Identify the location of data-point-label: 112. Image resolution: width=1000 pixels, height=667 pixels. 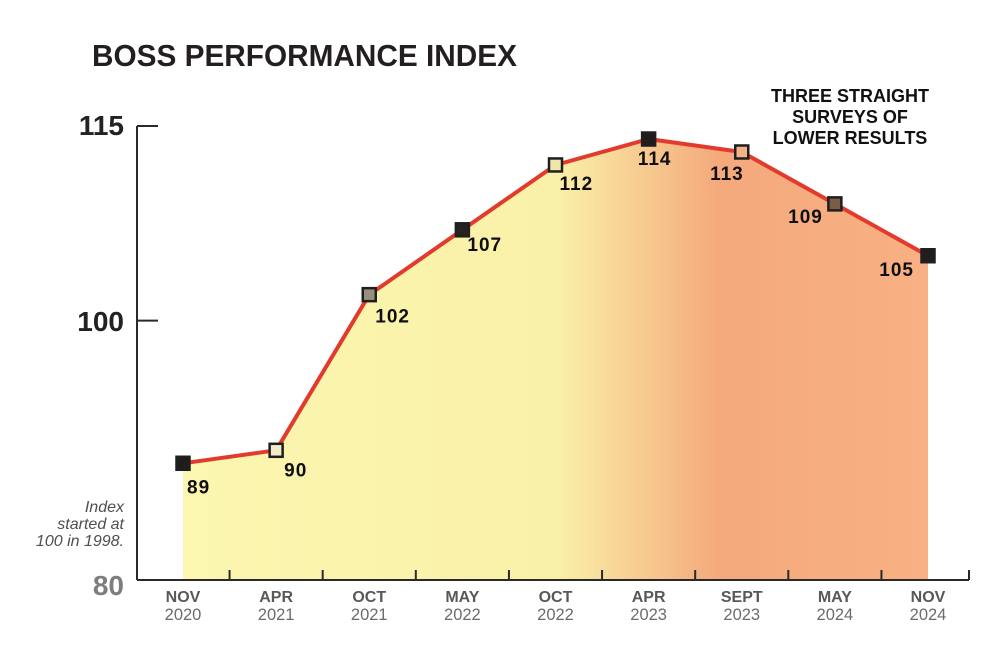
(577, 184).